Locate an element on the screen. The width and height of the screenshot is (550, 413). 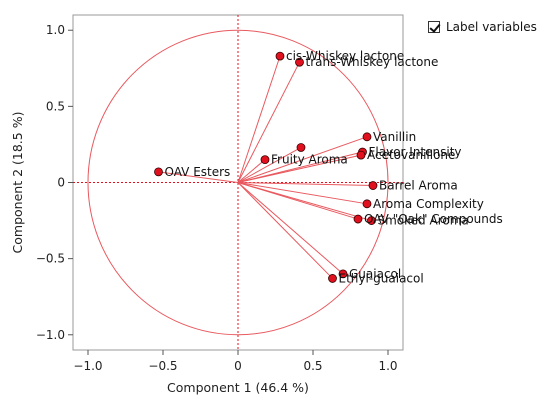
point-label: Ethyl-guaiacol is located at coordinates (381, 278).